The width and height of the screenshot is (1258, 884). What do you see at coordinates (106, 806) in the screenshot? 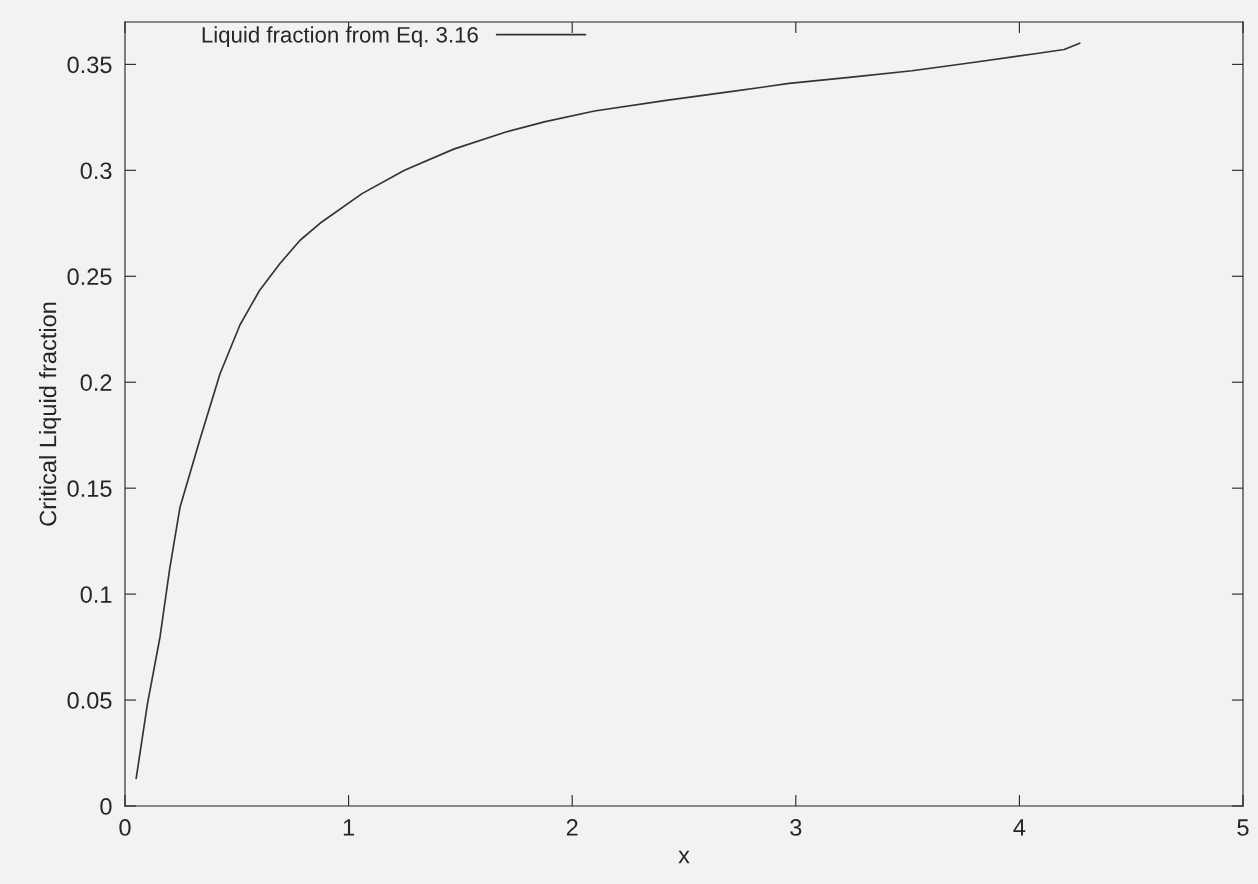
I see `y-tick-label: 0` at bounding box center [106, 806].